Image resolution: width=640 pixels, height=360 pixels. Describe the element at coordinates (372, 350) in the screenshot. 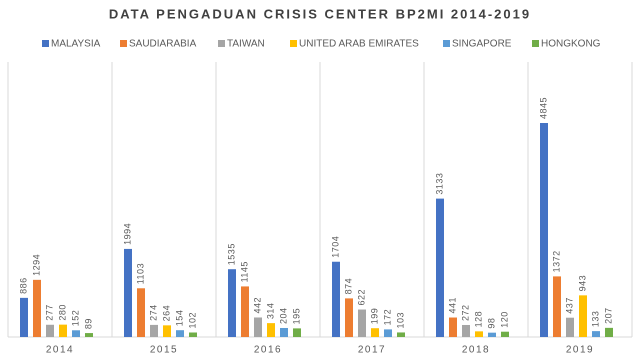

I see `x-tick-label: 2017` at that location.